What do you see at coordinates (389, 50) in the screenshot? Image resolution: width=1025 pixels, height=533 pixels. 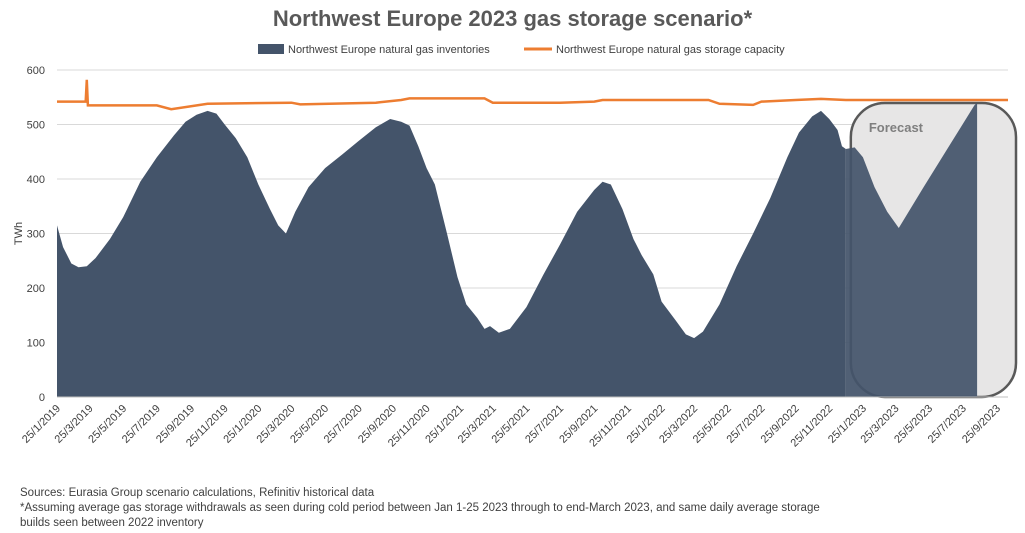 I see `legend-inventories-label: Northwest Europe natural gas inventories` at bounding box center [389, 50].